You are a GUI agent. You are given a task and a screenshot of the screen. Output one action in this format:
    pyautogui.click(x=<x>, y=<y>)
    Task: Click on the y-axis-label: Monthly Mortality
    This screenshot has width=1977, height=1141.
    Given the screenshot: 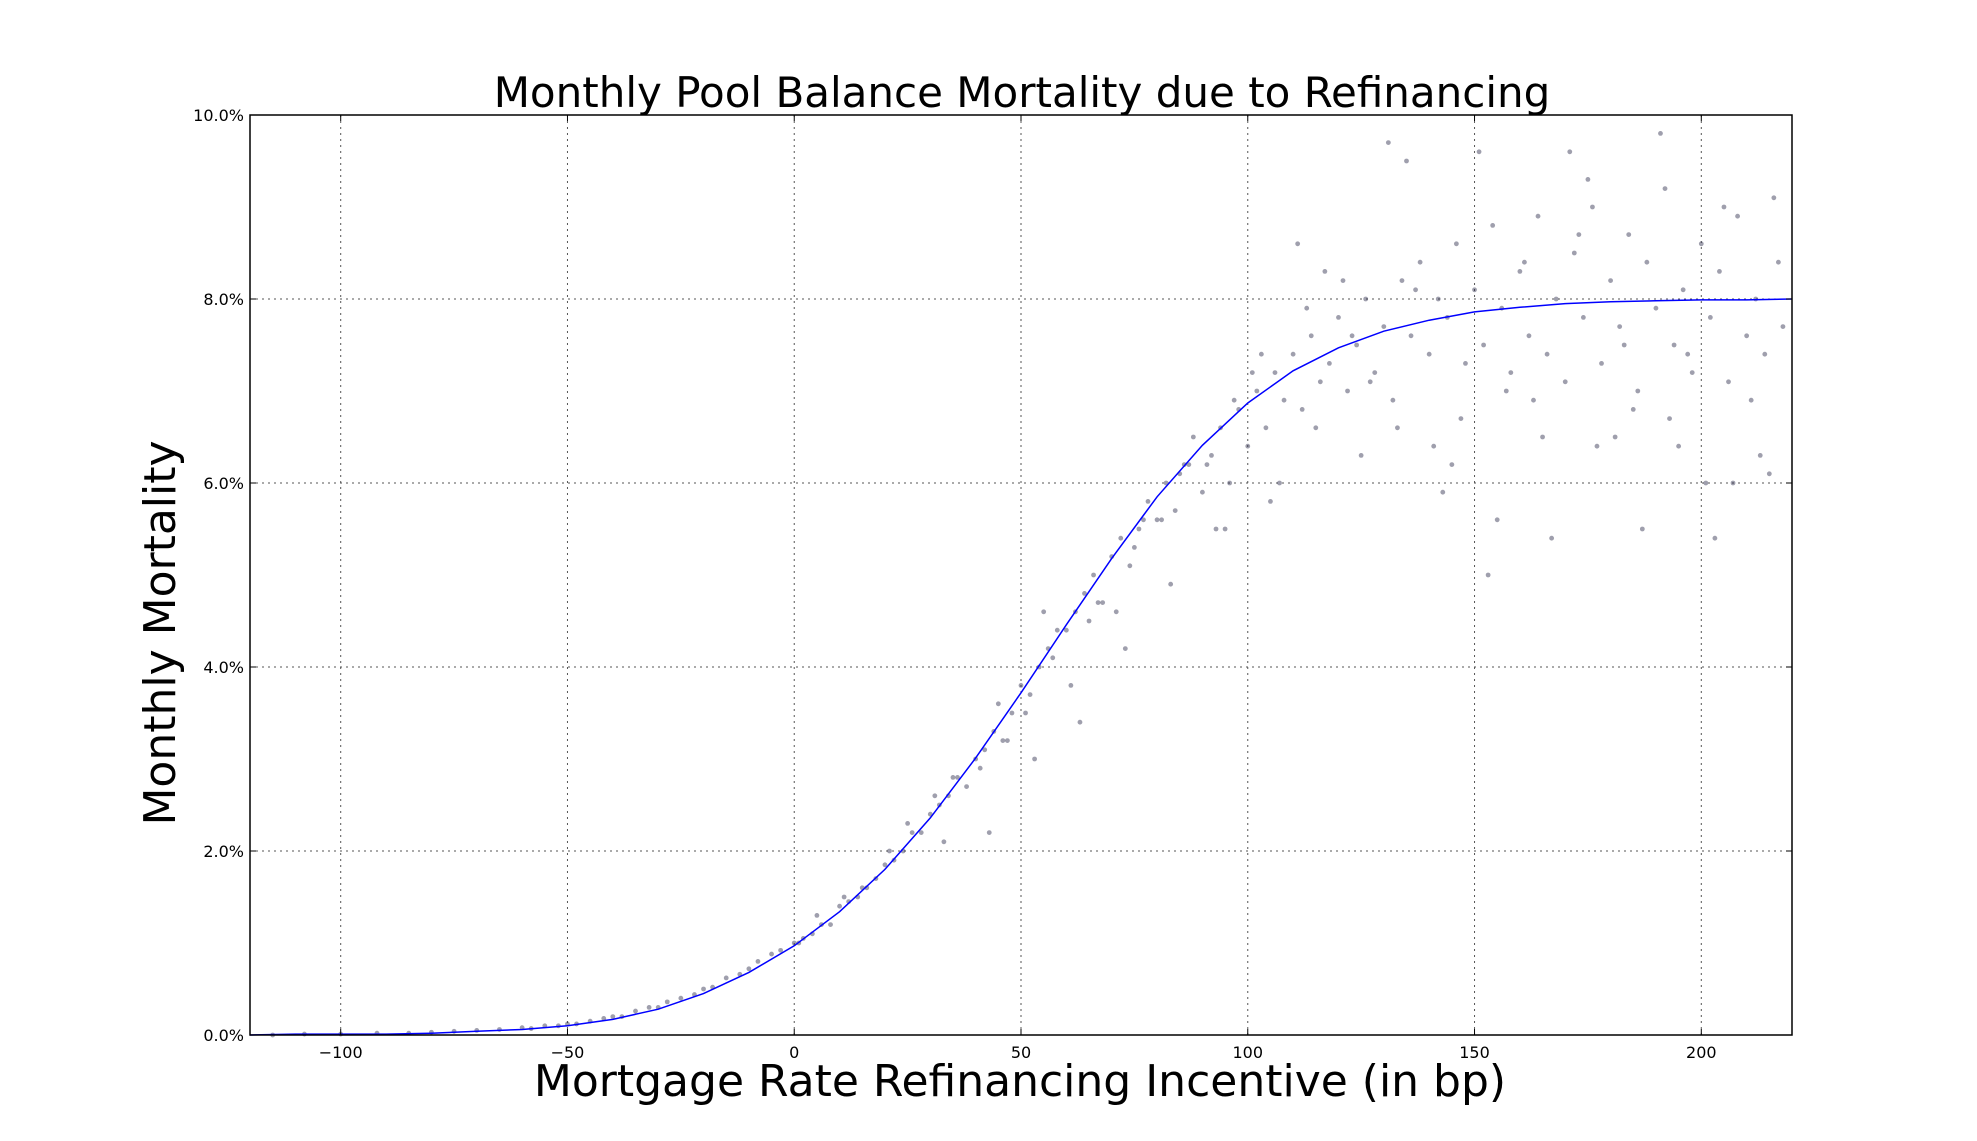 What is the action you would take?
    pyautogui.click(x=160, y=632)
    